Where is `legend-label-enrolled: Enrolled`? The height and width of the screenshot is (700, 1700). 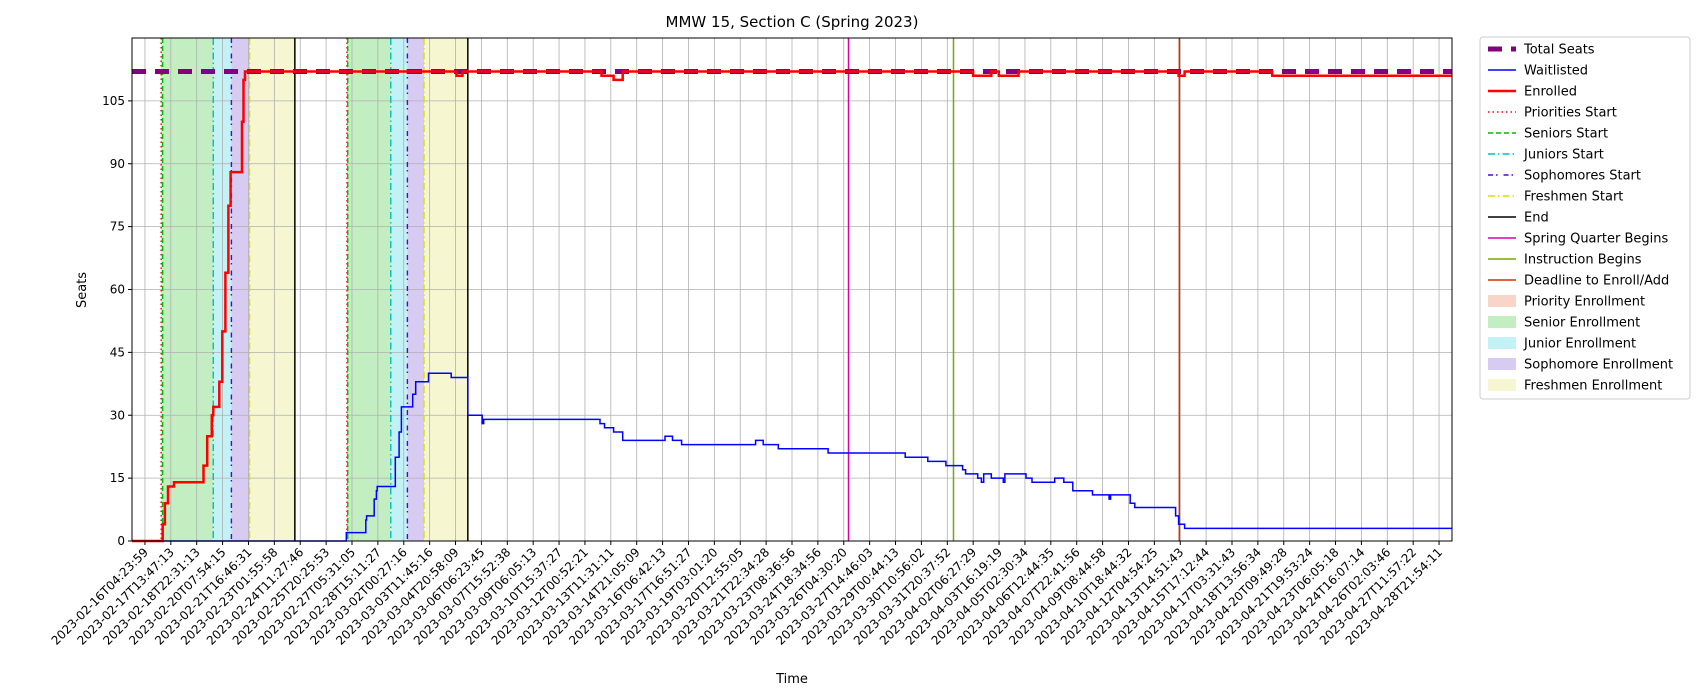 legend-label-enrolled: Enrolled is located at coordinates (1550, 92).